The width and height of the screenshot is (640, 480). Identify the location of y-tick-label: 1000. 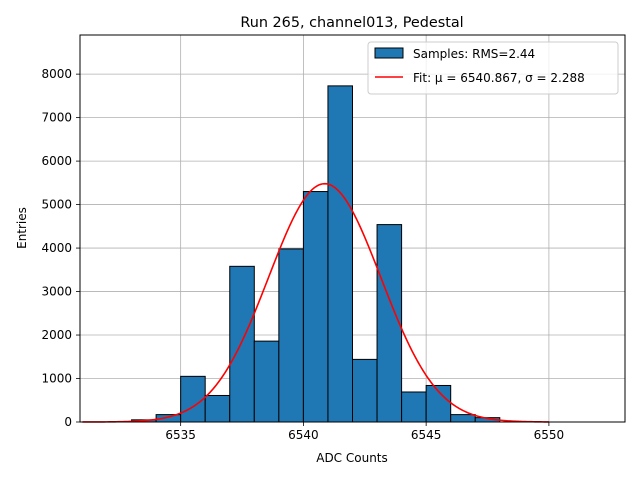
(56, 379).